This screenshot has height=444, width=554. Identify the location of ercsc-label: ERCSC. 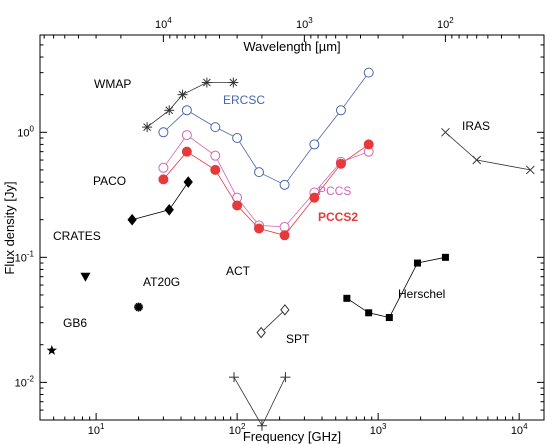
(244, 100).